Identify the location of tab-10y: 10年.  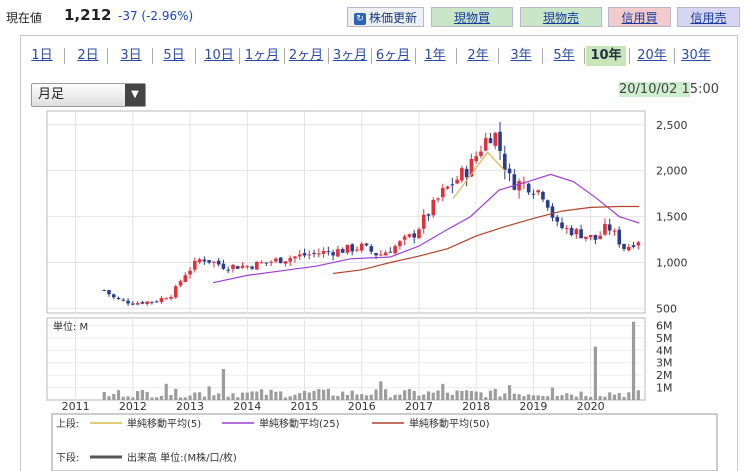
(606, 56).